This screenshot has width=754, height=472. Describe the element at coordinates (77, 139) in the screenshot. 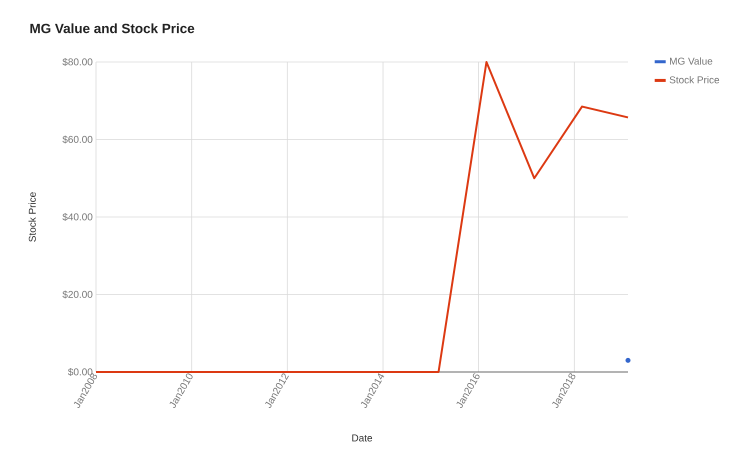

I see `y-tick-label: $60.00` at that location.